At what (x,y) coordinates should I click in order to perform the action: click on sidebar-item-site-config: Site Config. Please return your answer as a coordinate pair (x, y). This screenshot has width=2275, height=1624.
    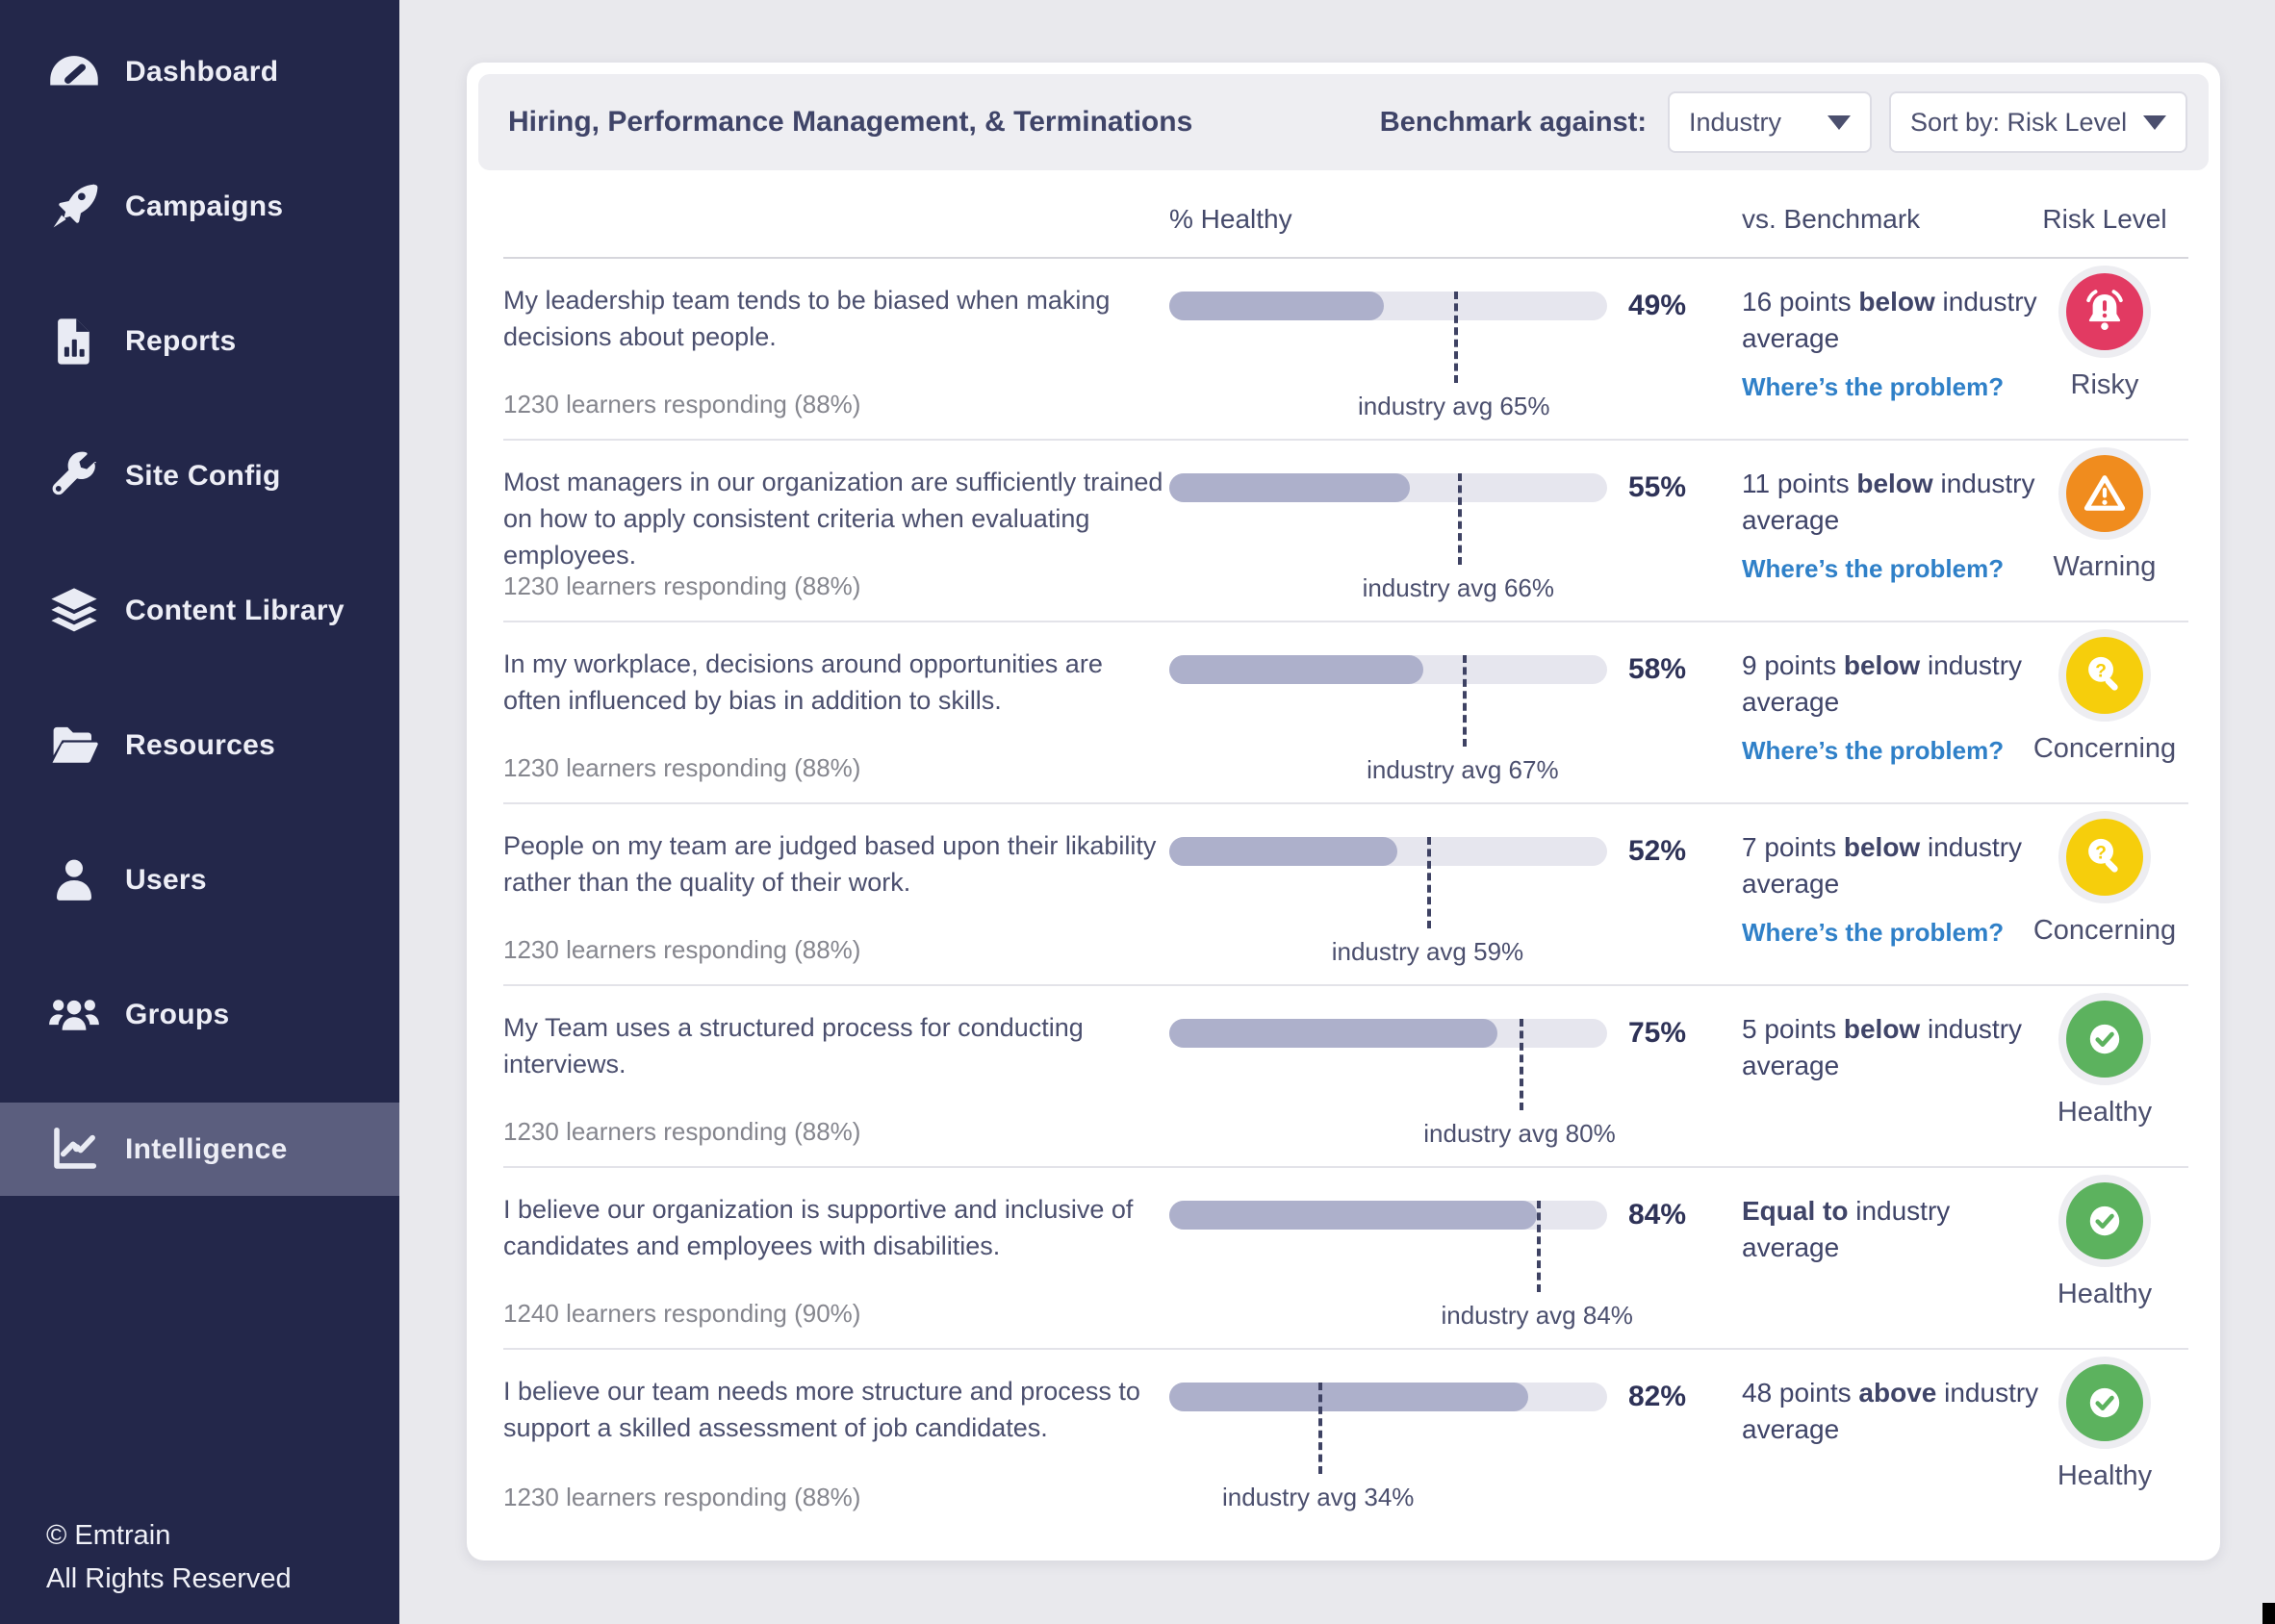
    Looking at the image, I should click on (199, 475).